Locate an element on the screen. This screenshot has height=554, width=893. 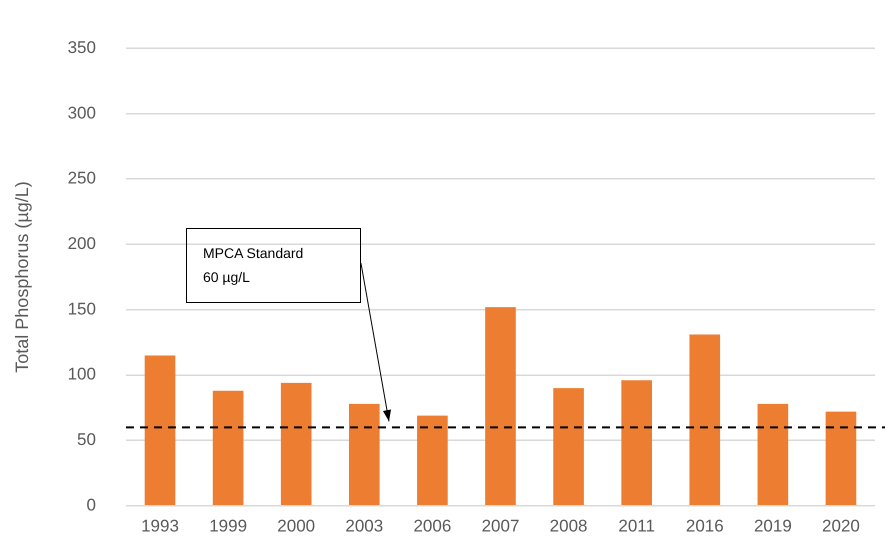
x-tick-label: 2003 is located at coordinates (364, 526).